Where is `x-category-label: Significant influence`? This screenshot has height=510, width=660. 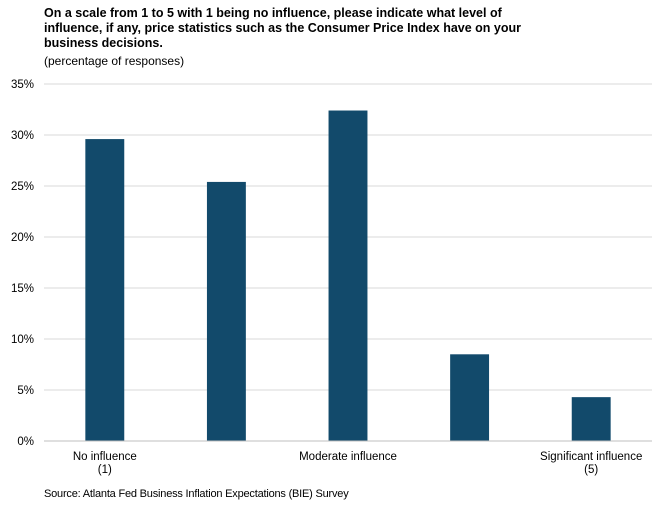 x-category-label: Significant influence is located at coordinates (591, 457).